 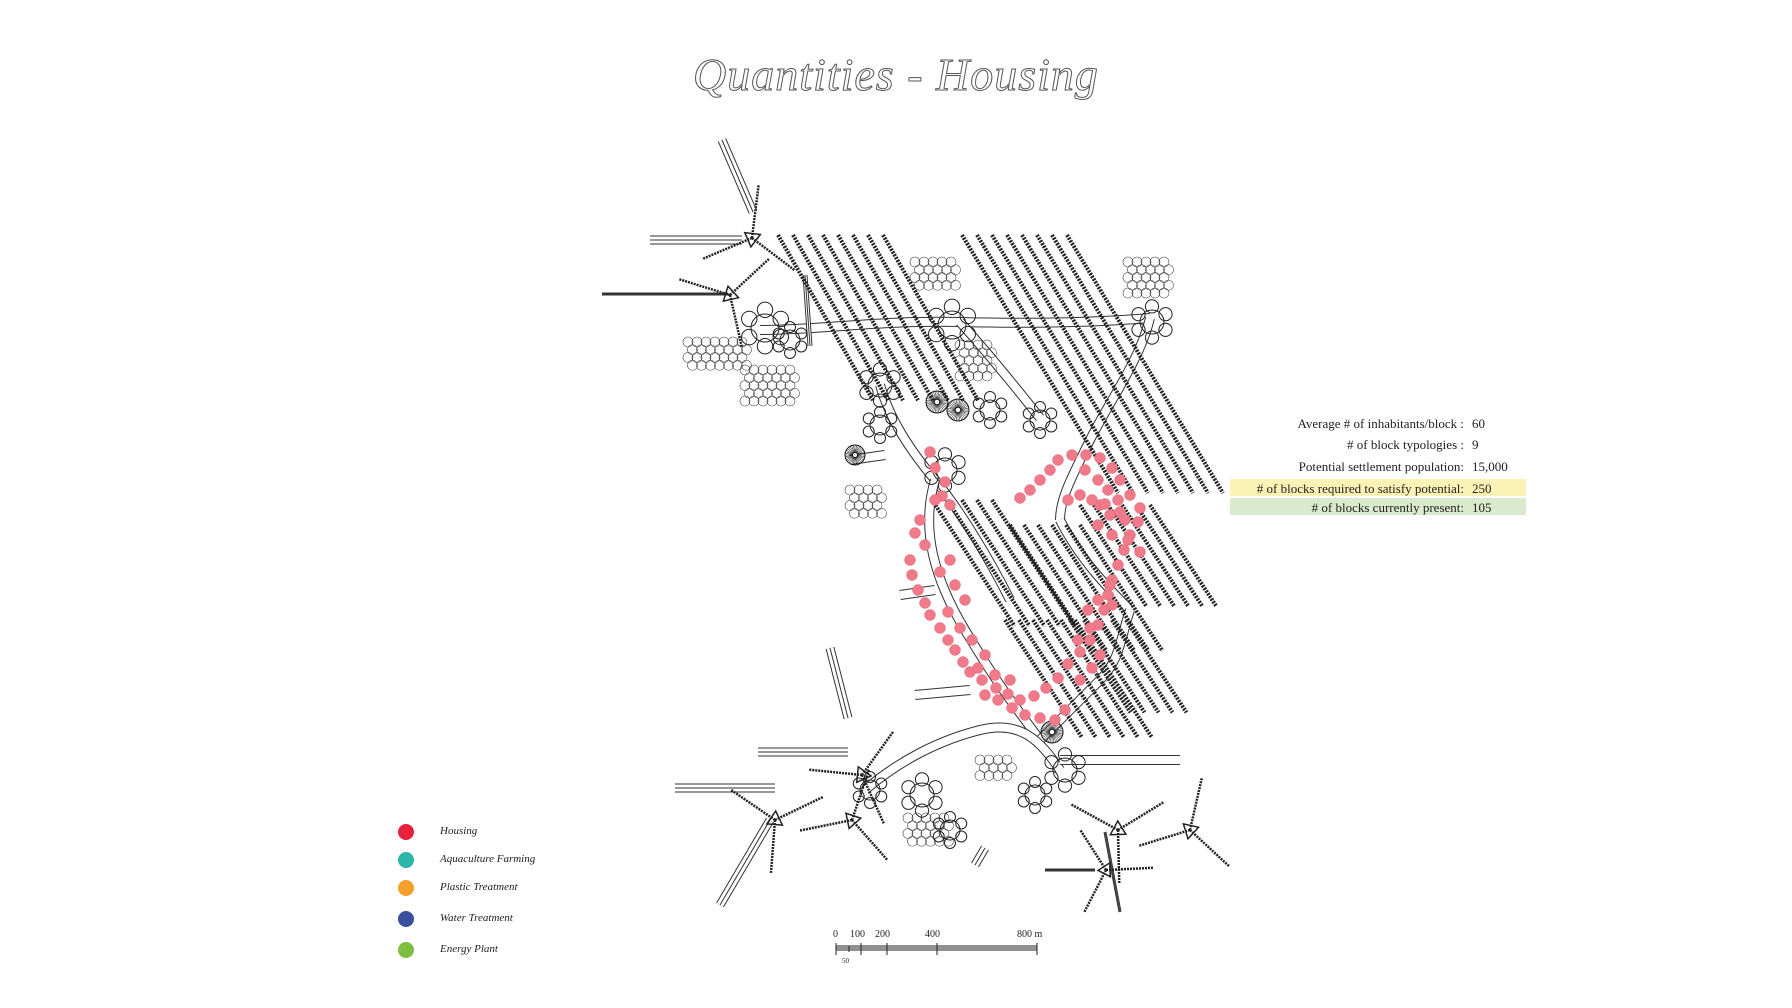 I want to click on stat-value: 60, so click(x=1478, y=423).